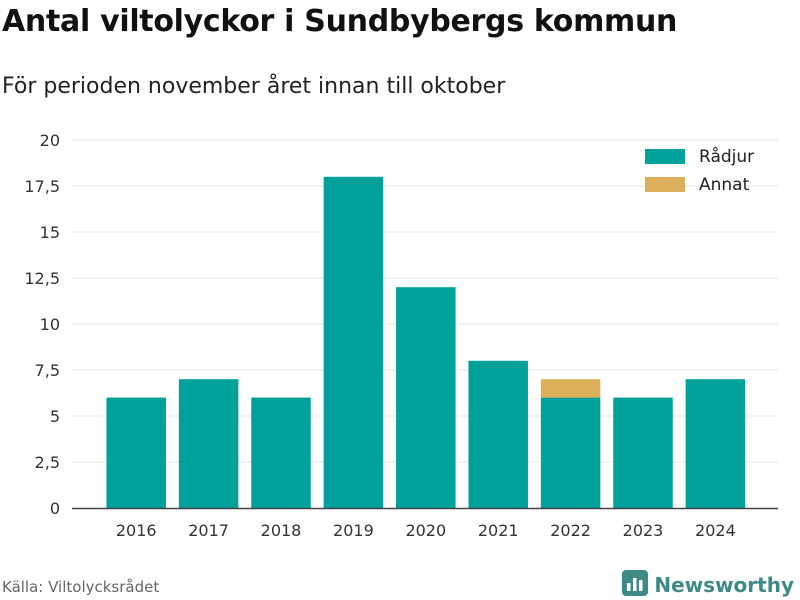 The image size is (800, 600). What do you see at coordinates (726, 156) in the screenshot?
I see `legend-label: Rådjur` at bounding box center [726, 156].